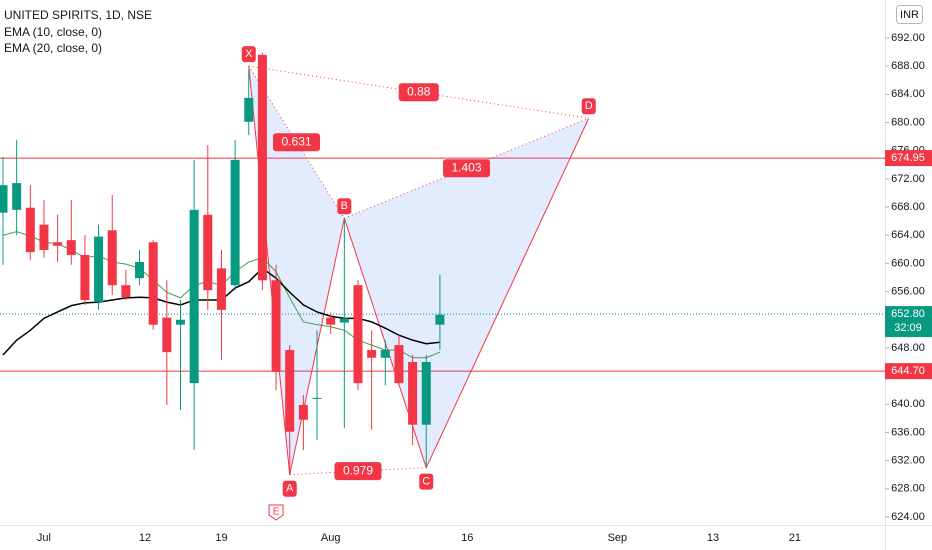  Describe the element at coordinates (908, 122) in the screenshot. I see `y-tick-label: 680.00` at that location.